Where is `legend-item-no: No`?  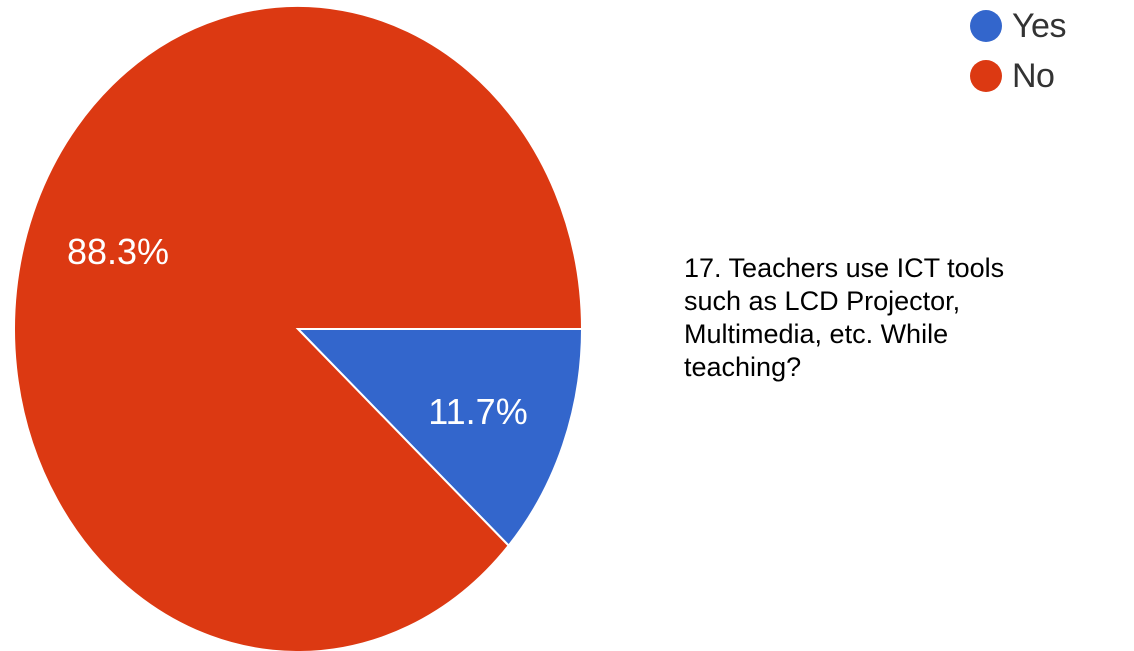 legend-item-no: No is located at coordinates (1050, 76).